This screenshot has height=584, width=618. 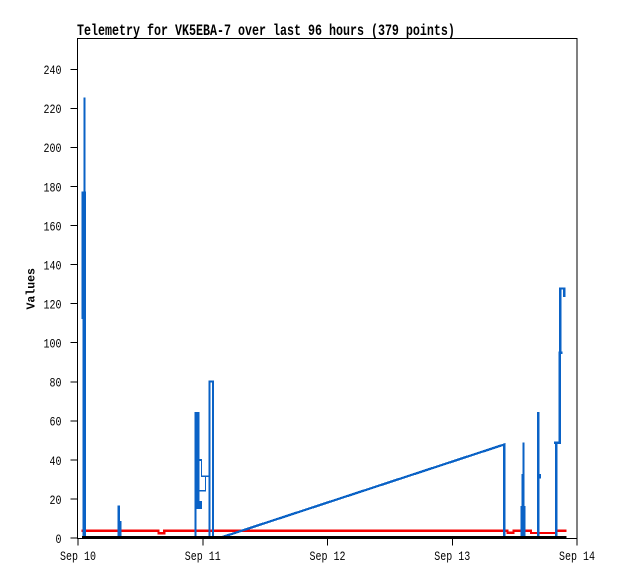 I want to click on svg-text: 200, so click(x=53, y=149).